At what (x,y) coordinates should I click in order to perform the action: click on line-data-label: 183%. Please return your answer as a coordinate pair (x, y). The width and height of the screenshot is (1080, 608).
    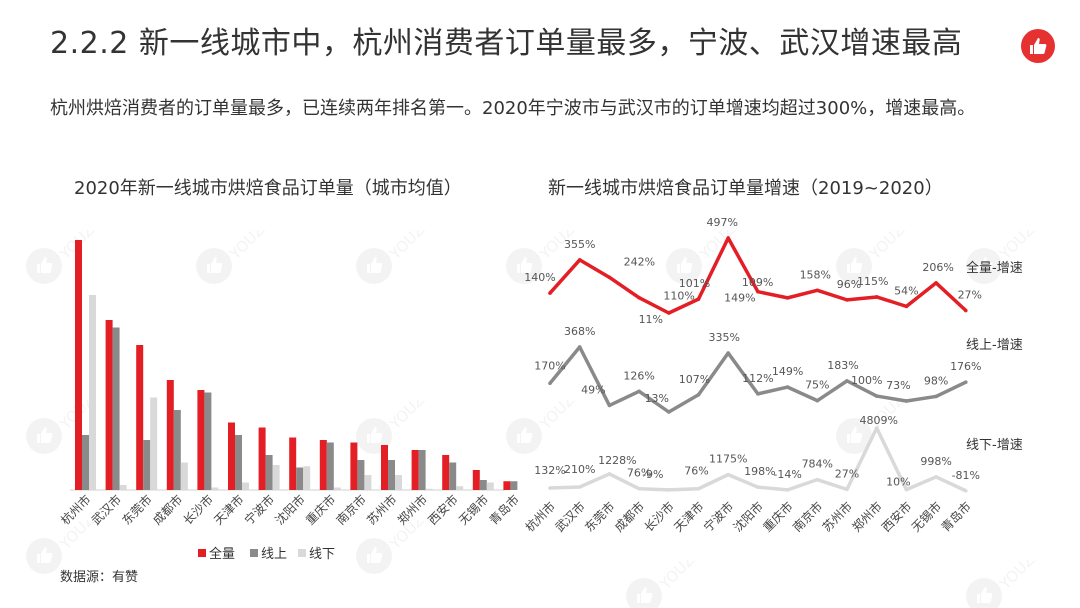
    Looking at the image, I should click on (842, 365).